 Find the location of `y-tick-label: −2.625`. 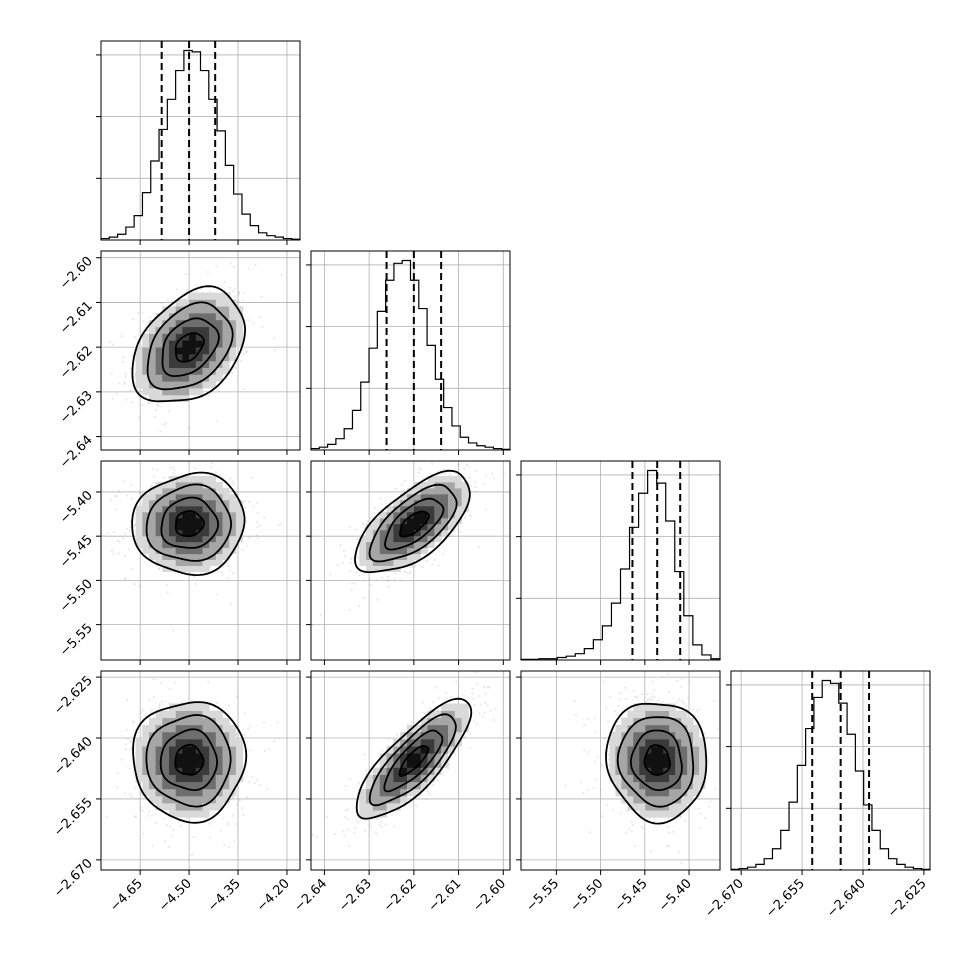

y-tick-label: −2.625 is located at coordinates (73, 695).